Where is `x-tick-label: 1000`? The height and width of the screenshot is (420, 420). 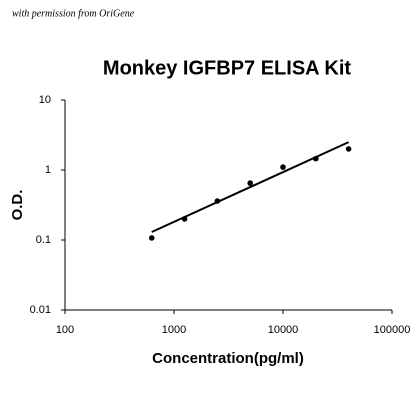
x-tick-label: 1000 is located at coordinates (174, 330).